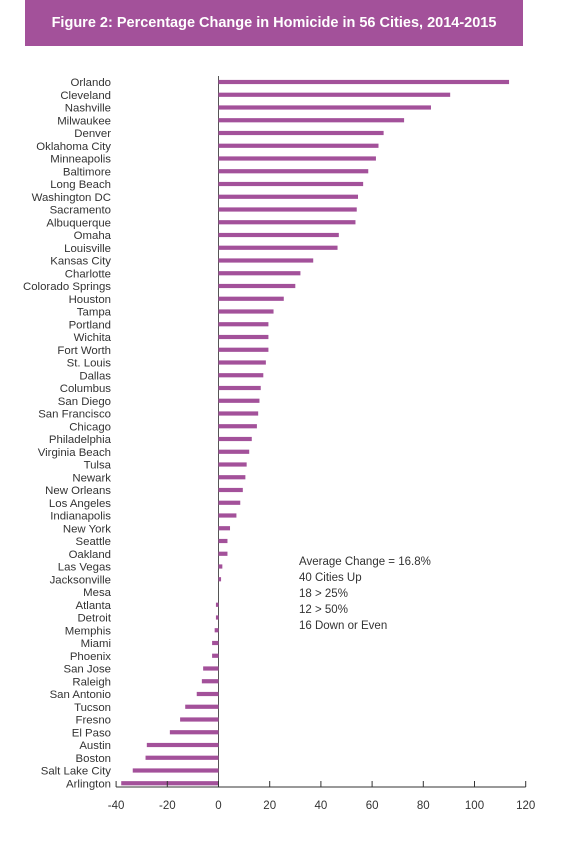 This screenshot has width=562, height=850. I want to click on category-label: Washington DC, so click(71, 198).